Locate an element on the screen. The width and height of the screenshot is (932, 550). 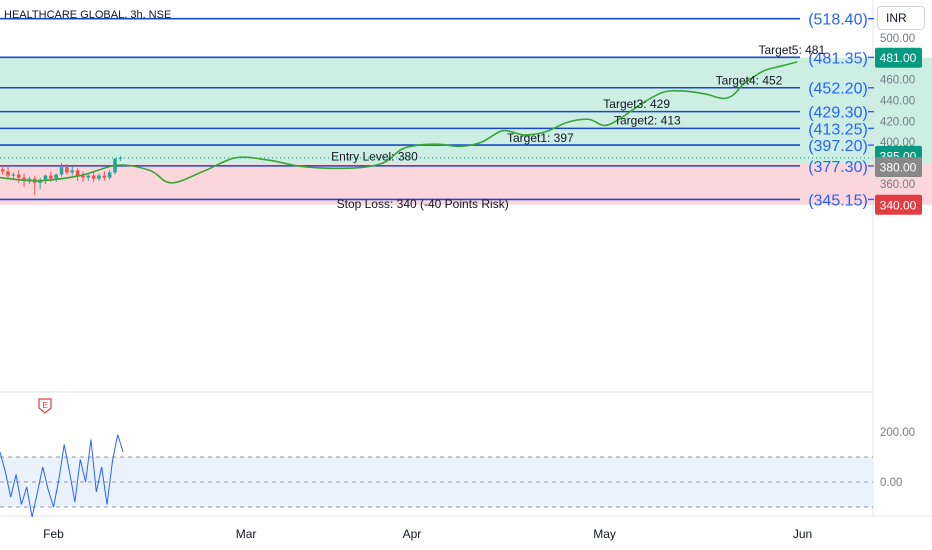
level-label: (481.35) is located at coordinates (838, 58).